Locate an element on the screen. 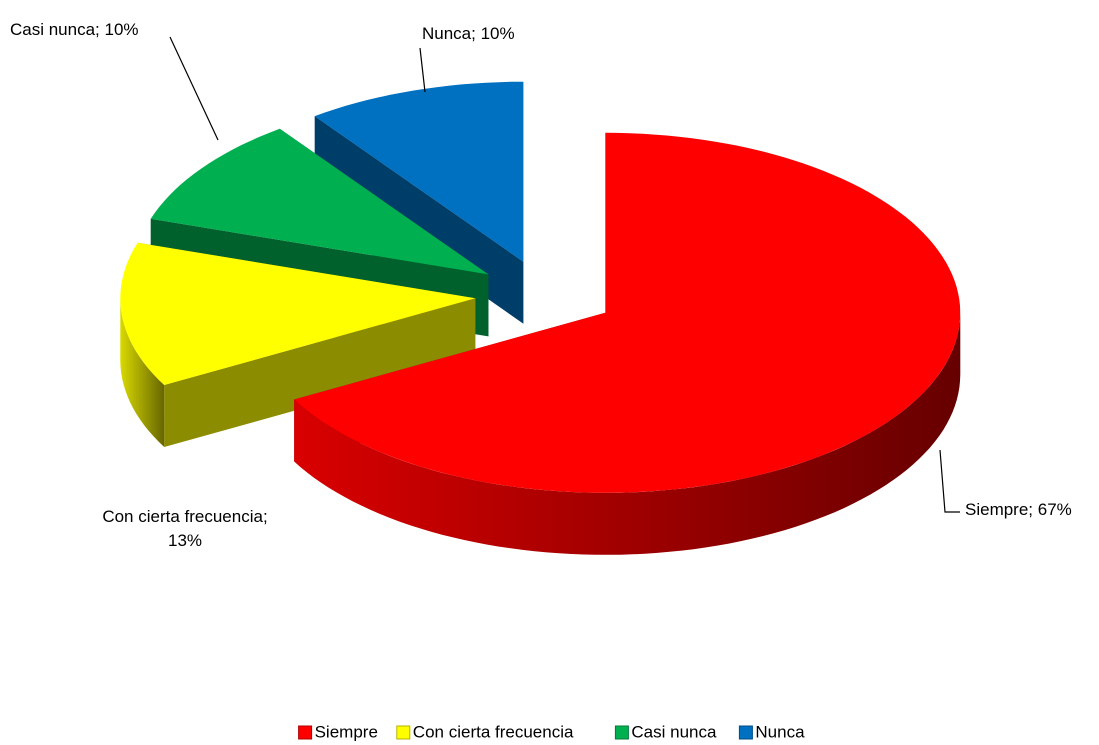 The width and height of the screenshot is (1099, 745). legend-label: Nunca is located at coordinates (780, 731).